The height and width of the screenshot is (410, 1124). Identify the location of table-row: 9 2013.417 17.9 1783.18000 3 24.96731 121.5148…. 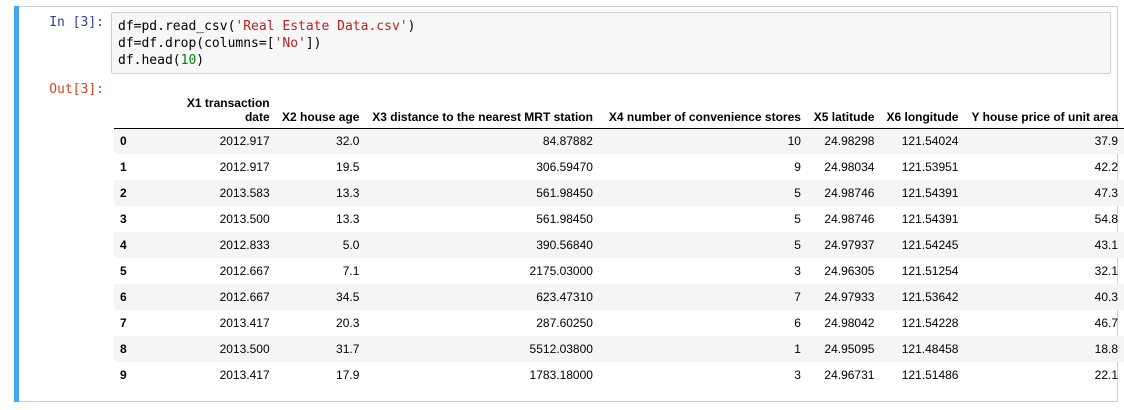
(619, 375).